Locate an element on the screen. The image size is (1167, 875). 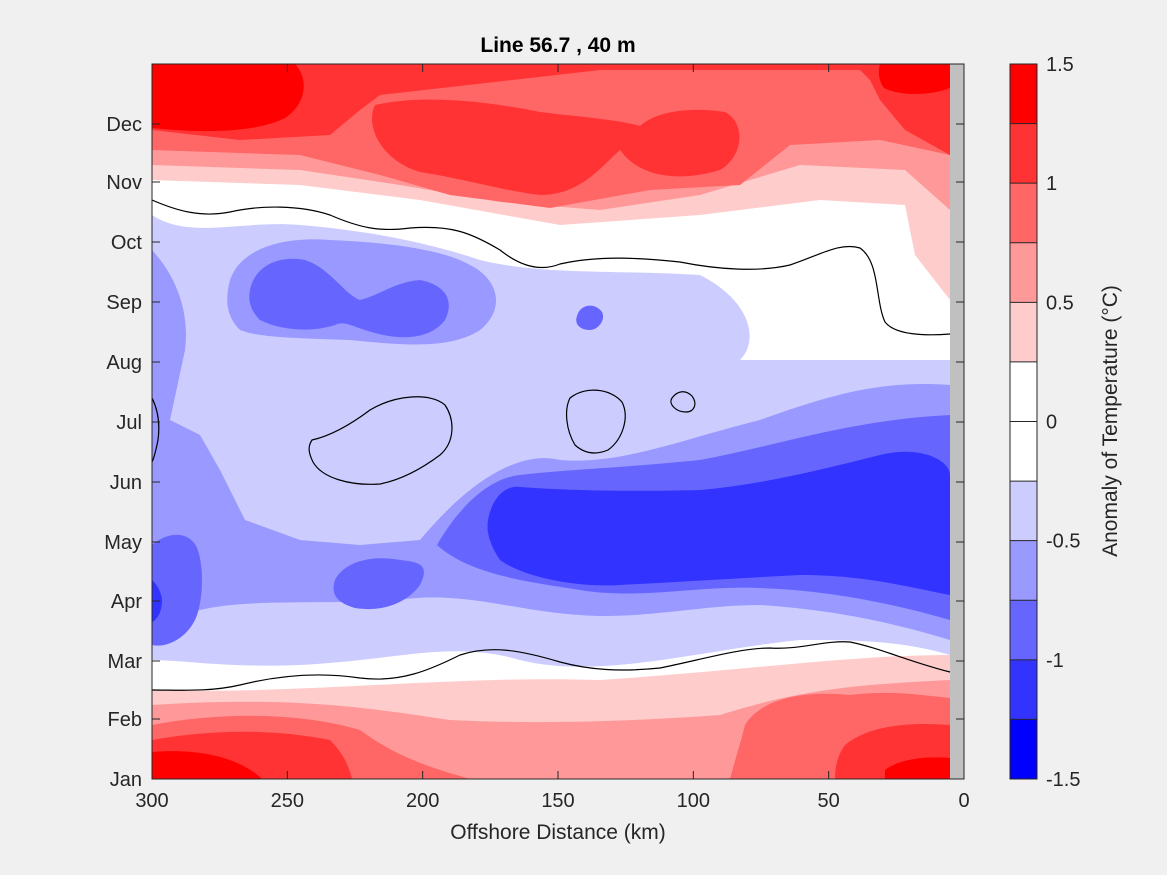
y-tick-label: May is located at coordinates (123, 543).